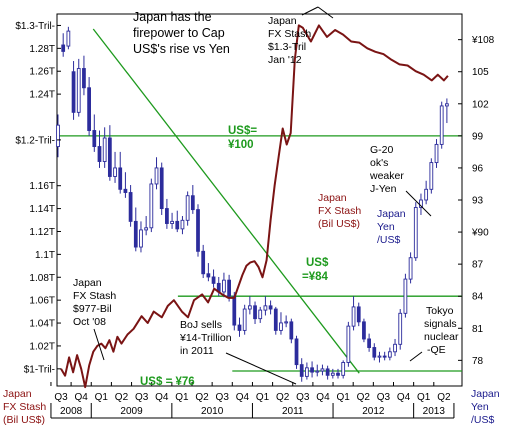  What do you see at coordinates (39, 369) in the screenshot?
I see `left-tick-label: $1-Tril-` at bounding box center [39, 369].